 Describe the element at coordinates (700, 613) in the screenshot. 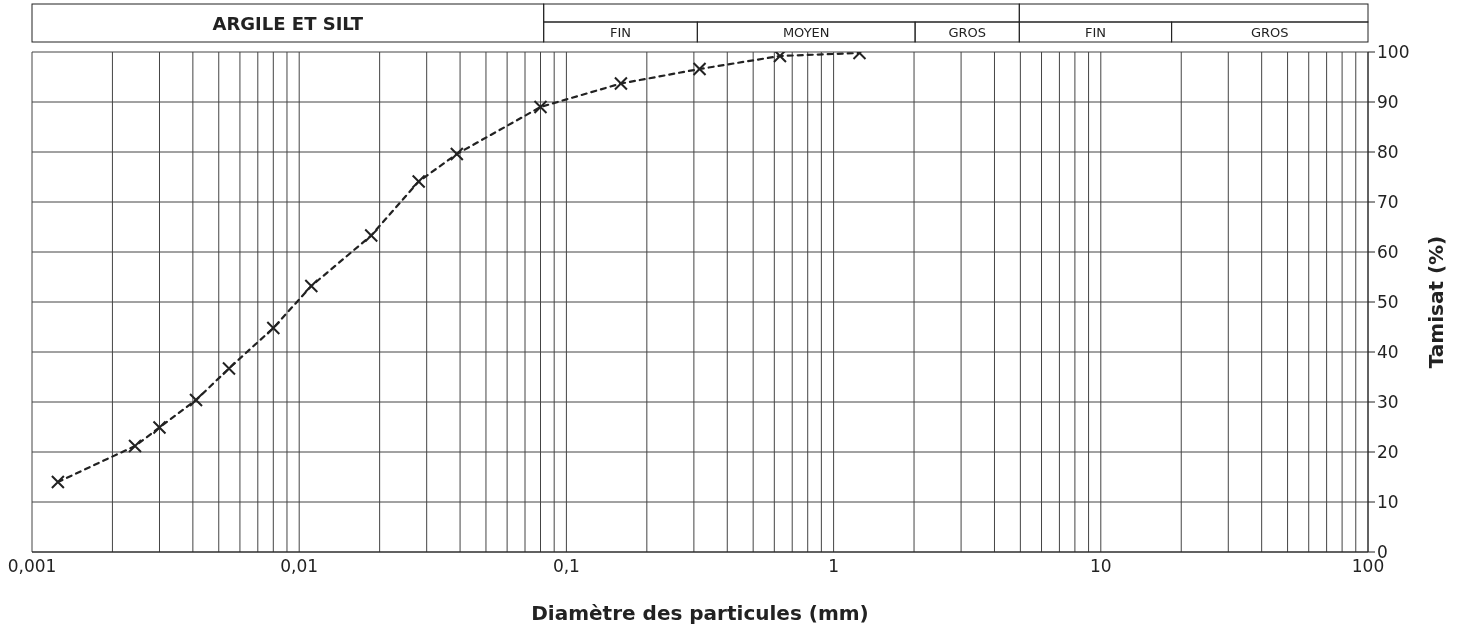

I see `x-axis-title: Diamètre des particules (mm)` at that location.